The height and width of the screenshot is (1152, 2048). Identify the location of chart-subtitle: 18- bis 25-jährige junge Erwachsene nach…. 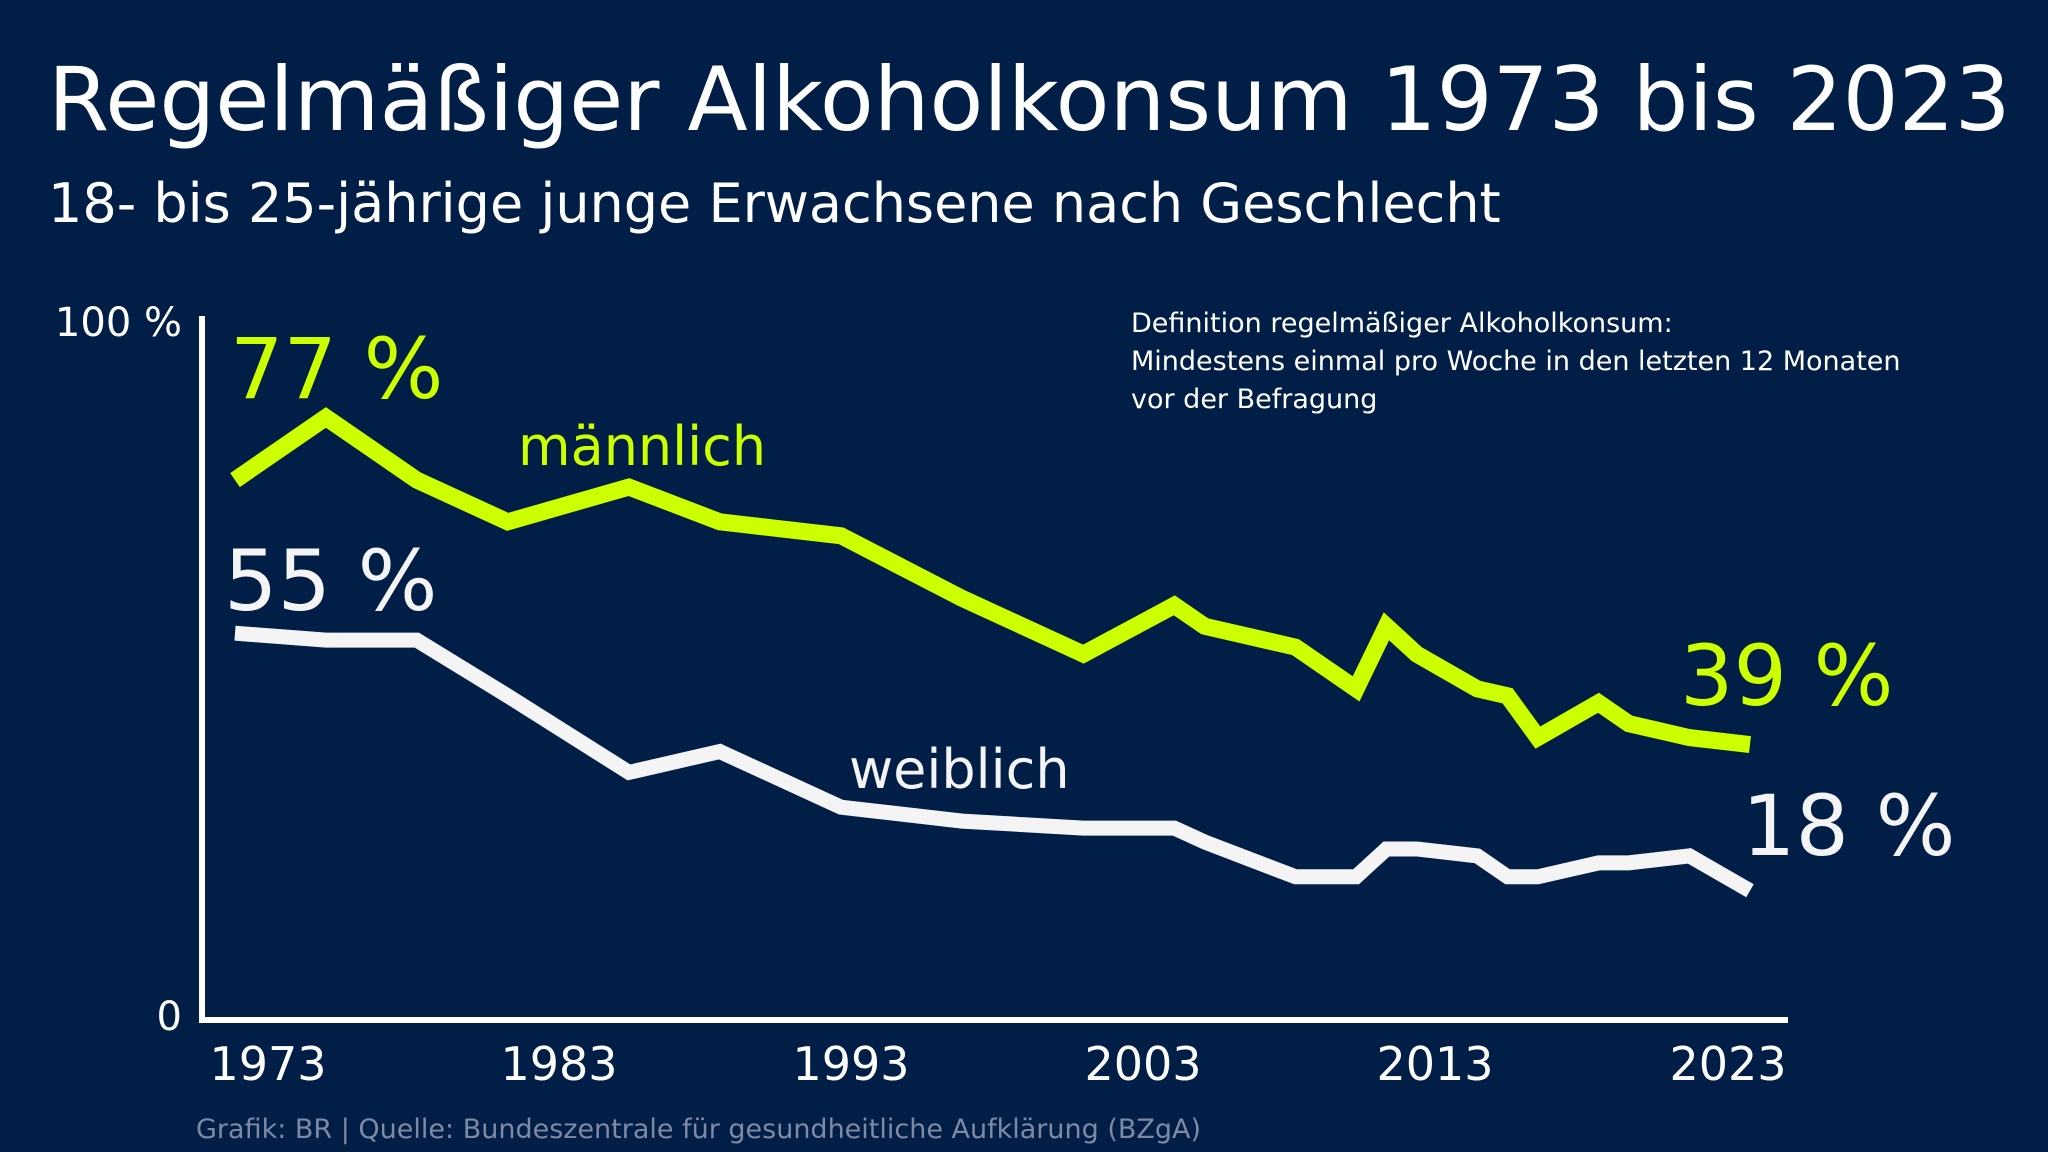
(774, 203).